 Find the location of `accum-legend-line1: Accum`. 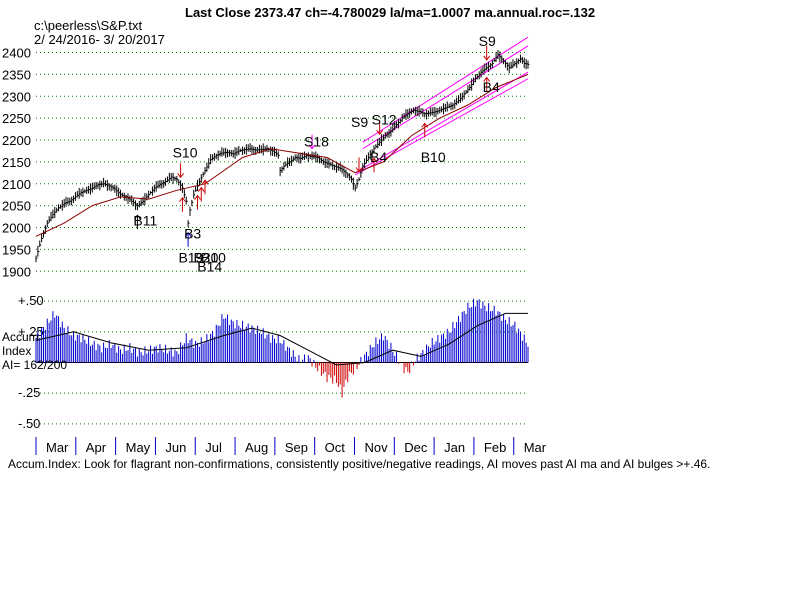

accum-legend-line1: Accum is located at coordinates (20, 337).